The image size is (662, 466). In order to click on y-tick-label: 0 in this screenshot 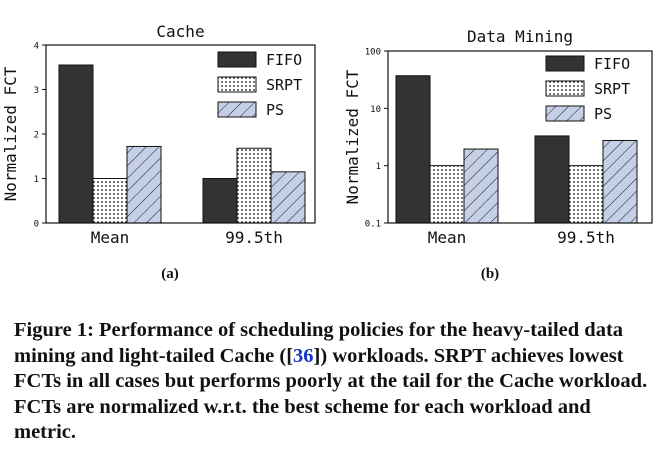, I will do `click(36, 225)`.